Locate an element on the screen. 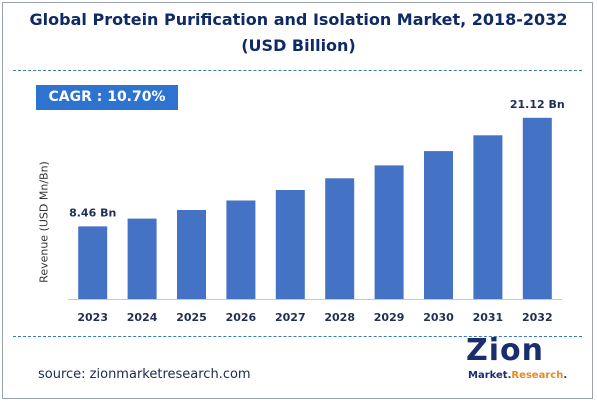 This screenshot has height=403, width=597. x-tick-2030: 2030 is located at coordinates (438, 317).